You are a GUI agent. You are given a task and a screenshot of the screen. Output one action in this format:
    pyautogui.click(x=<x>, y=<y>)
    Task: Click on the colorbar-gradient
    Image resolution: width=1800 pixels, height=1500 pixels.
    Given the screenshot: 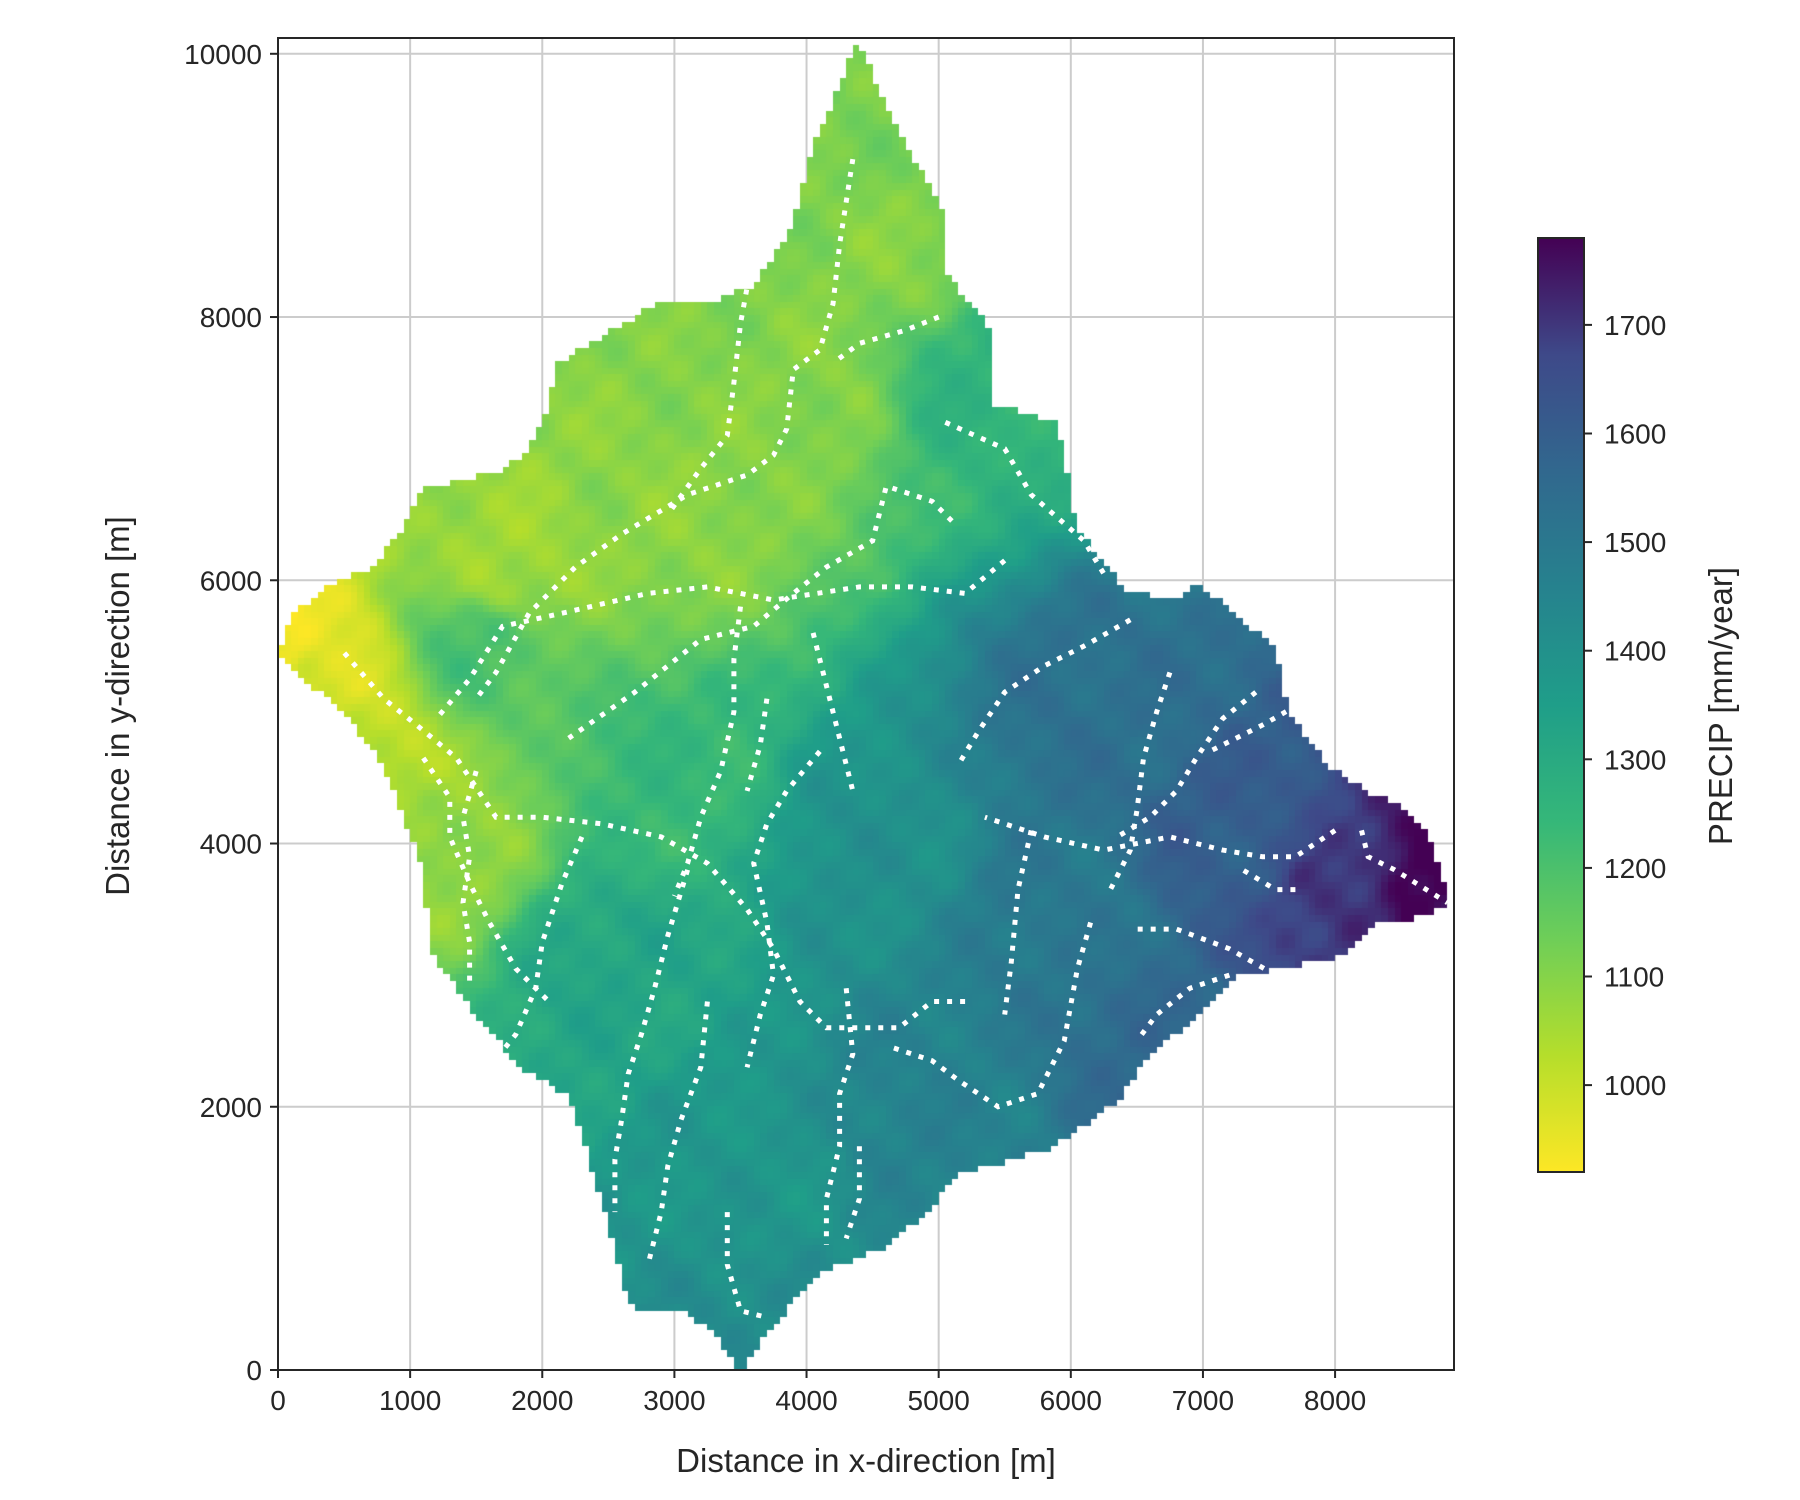 What is the action you would take?
    pyautogui.click(x=1561, y=705)
    